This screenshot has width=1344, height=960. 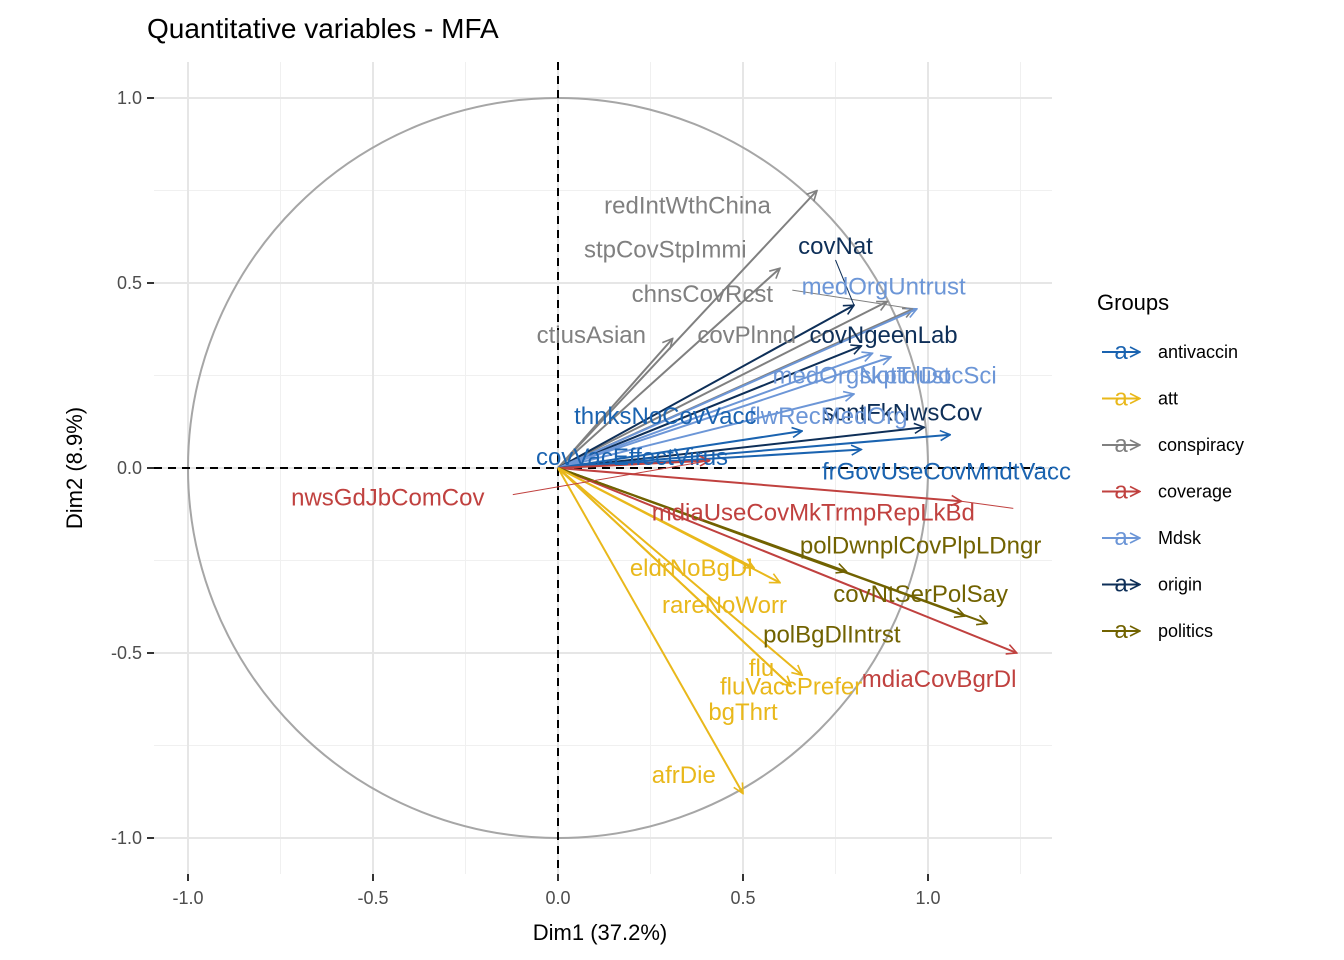 I want to click on variable-label-mdiaUseCovMkTrmpRepLkBd: mdiaUseCovMkTrmpRepLkBd, so click(x=813, y=512).